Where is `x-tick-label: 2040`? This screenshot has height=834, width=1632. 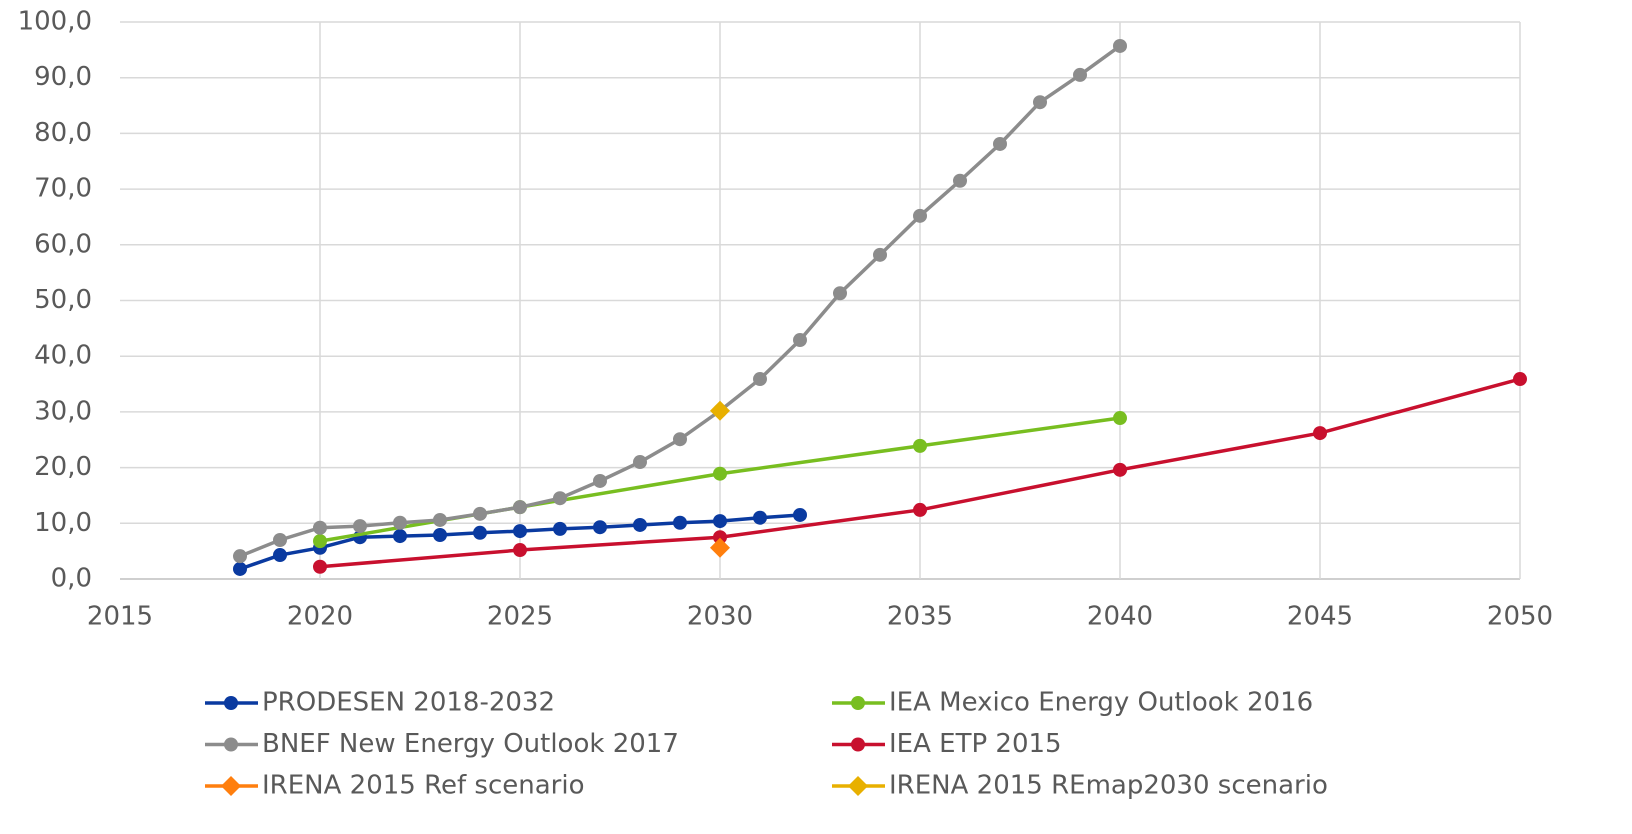 x-tick-label: 2040 is located at coordinates (1120, 617).